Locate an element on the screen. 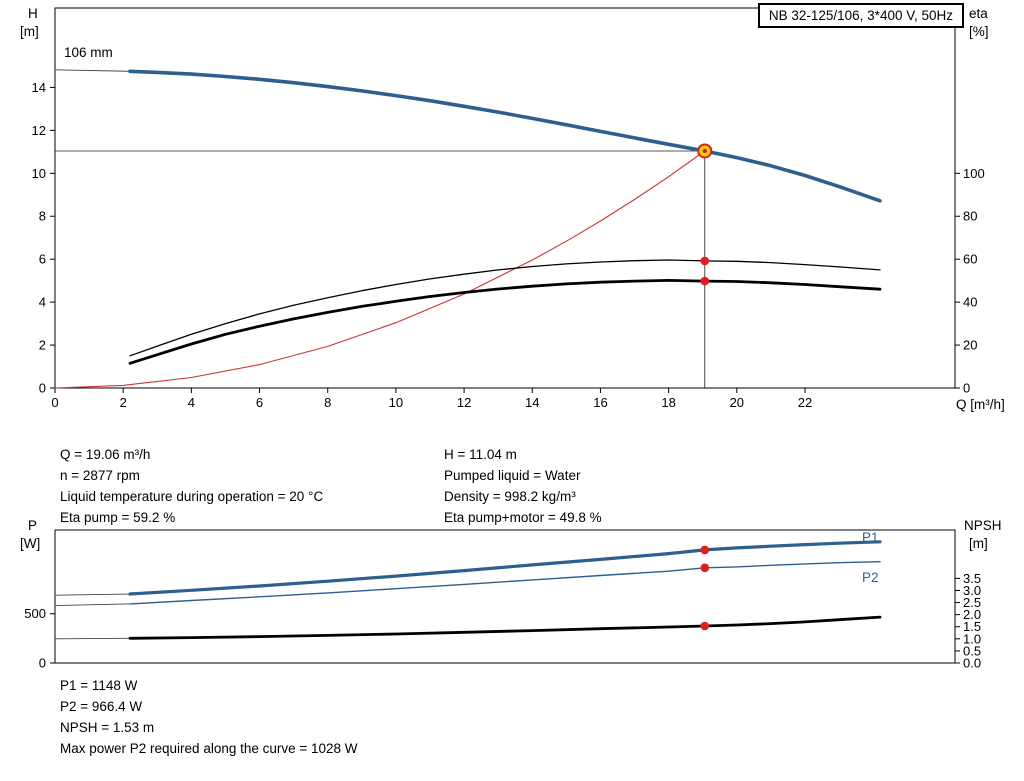  duty-point-center is located at coordinates (704, 151).